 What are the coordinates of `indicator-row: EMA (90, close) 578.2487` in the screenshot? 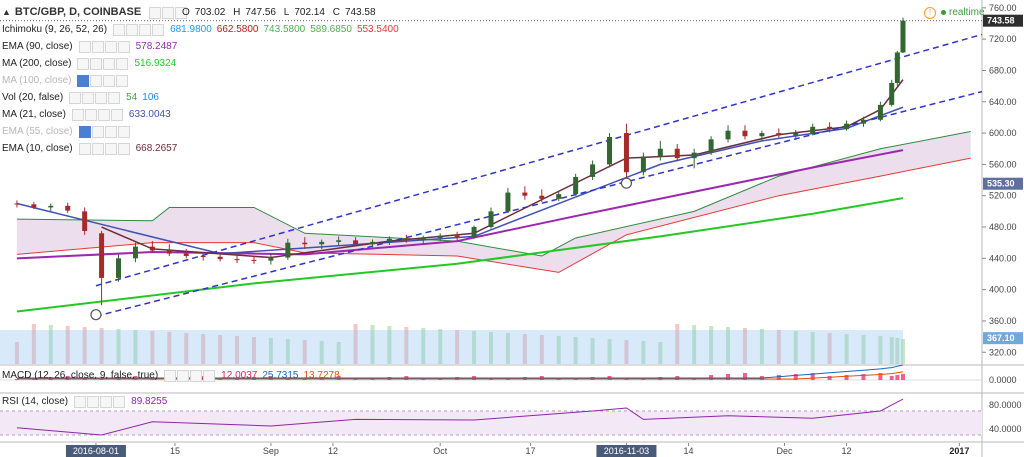 It's located at (203, 46).